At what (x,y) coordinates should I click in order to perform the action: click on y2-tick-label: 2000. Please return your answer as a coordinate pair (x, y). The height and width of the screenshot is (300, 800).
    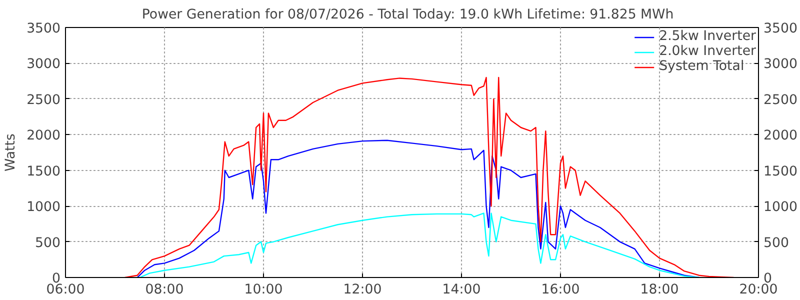
    Looking at the image, I should click on (781, 136).